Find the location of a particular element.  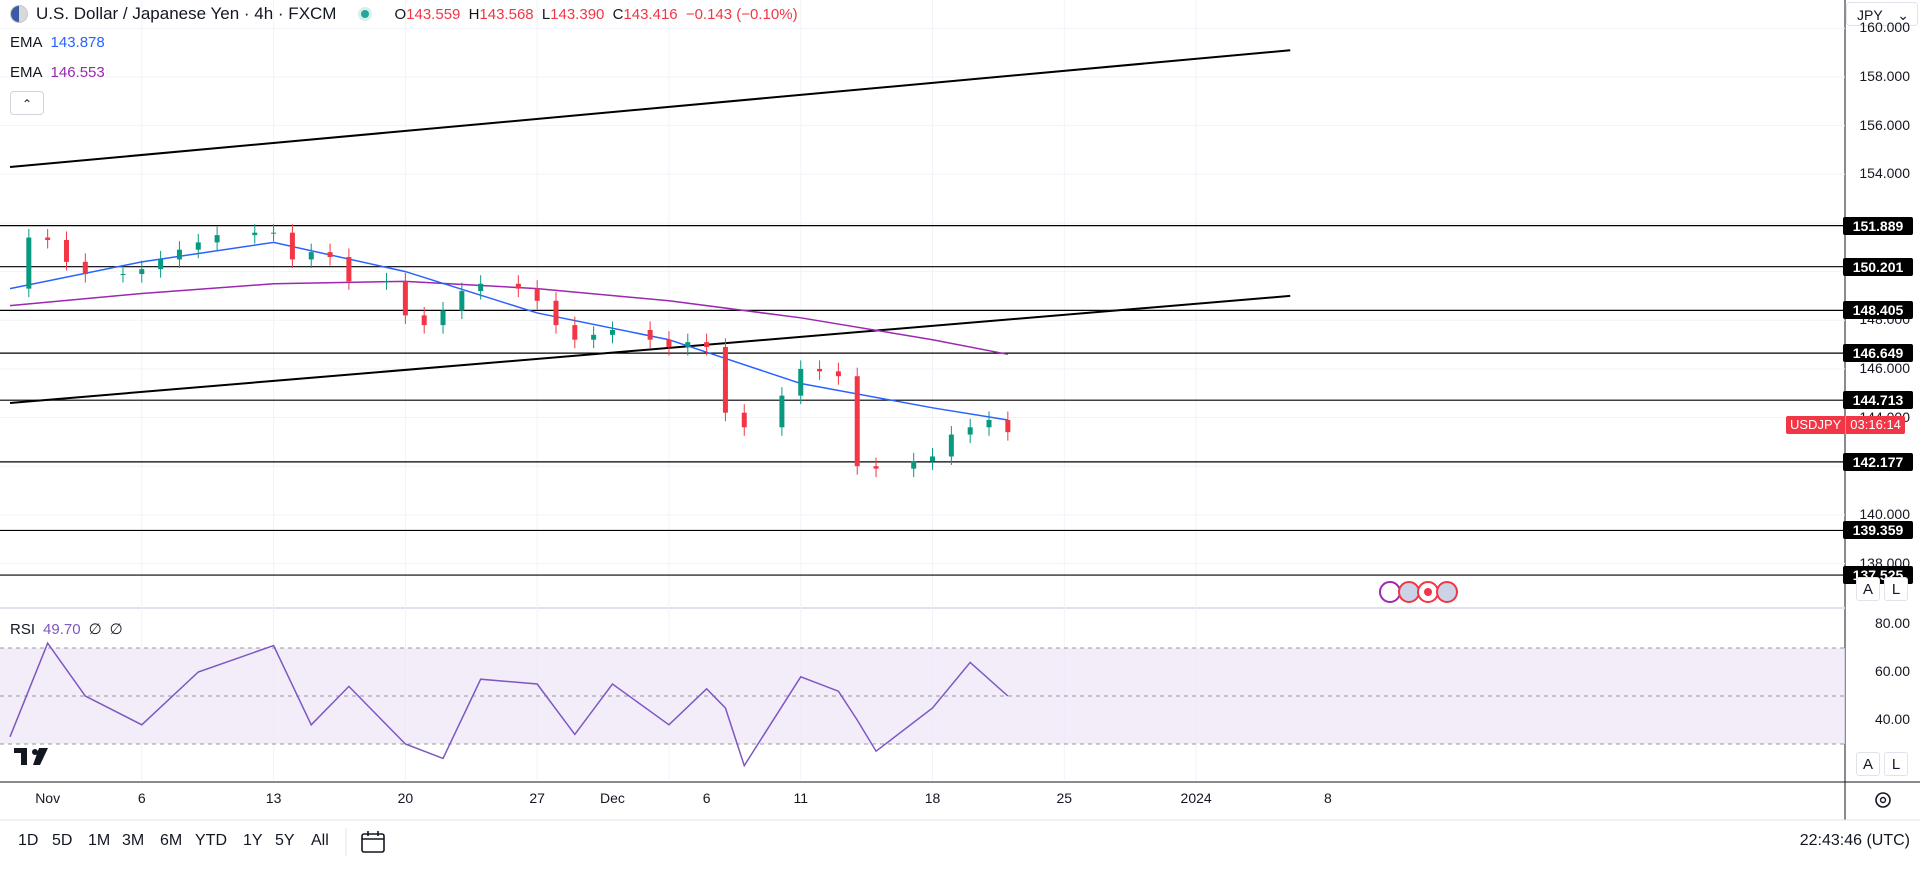

rsi-line is located at coordinates (509, 704).